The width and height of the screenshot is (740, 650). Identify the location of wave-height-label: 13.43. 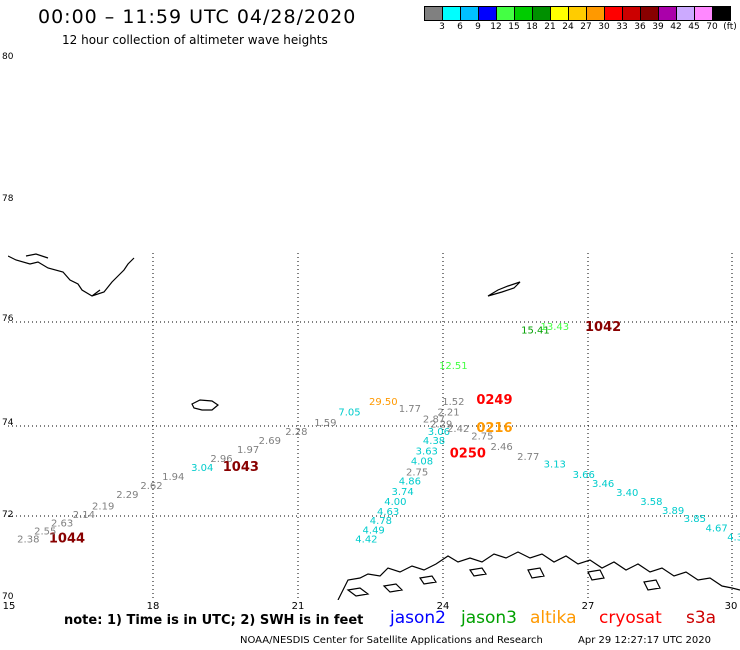
(554, 327).